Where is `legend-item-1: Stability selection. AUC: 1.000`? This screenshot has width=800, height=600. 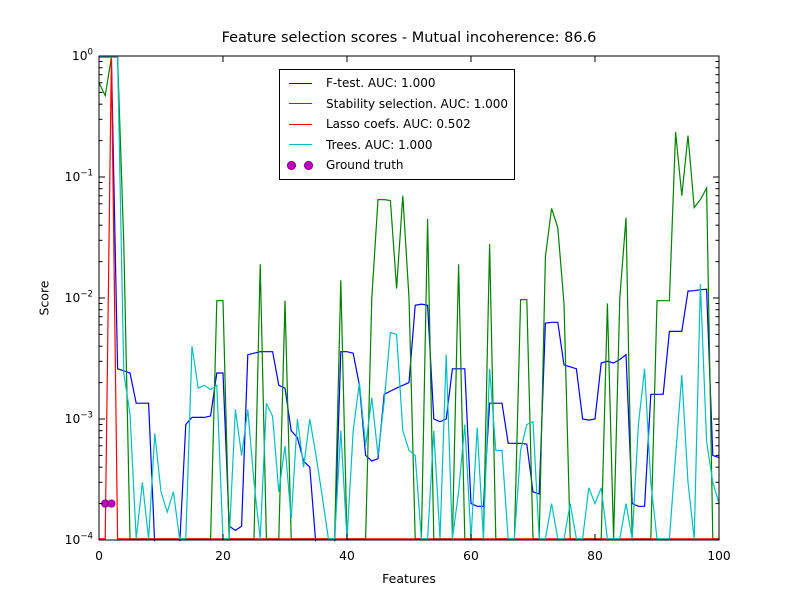 legend-item-1: Stability selection. AUC: 1.000 is located at coordinates (394, 104).